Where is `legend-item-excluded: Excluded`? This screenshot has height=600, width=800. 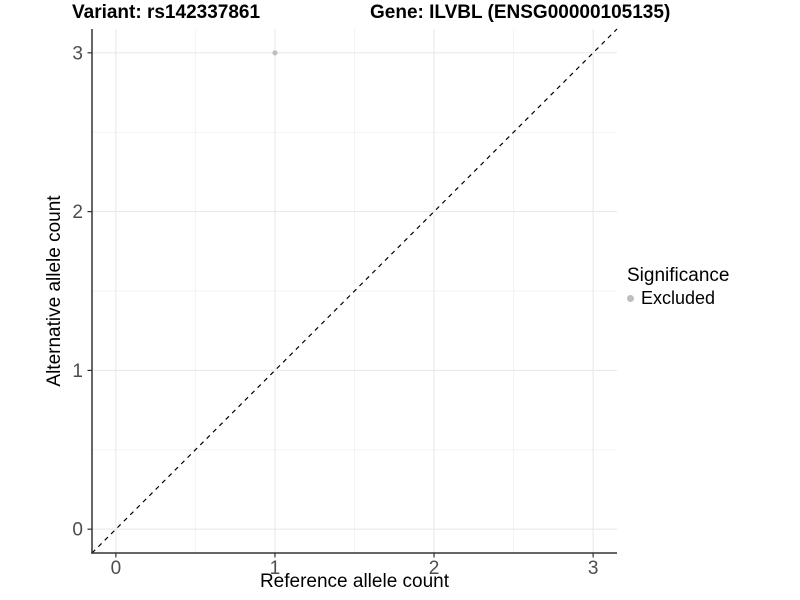
legend-item-excluded: Excluded is located at coordinates (678, 298).